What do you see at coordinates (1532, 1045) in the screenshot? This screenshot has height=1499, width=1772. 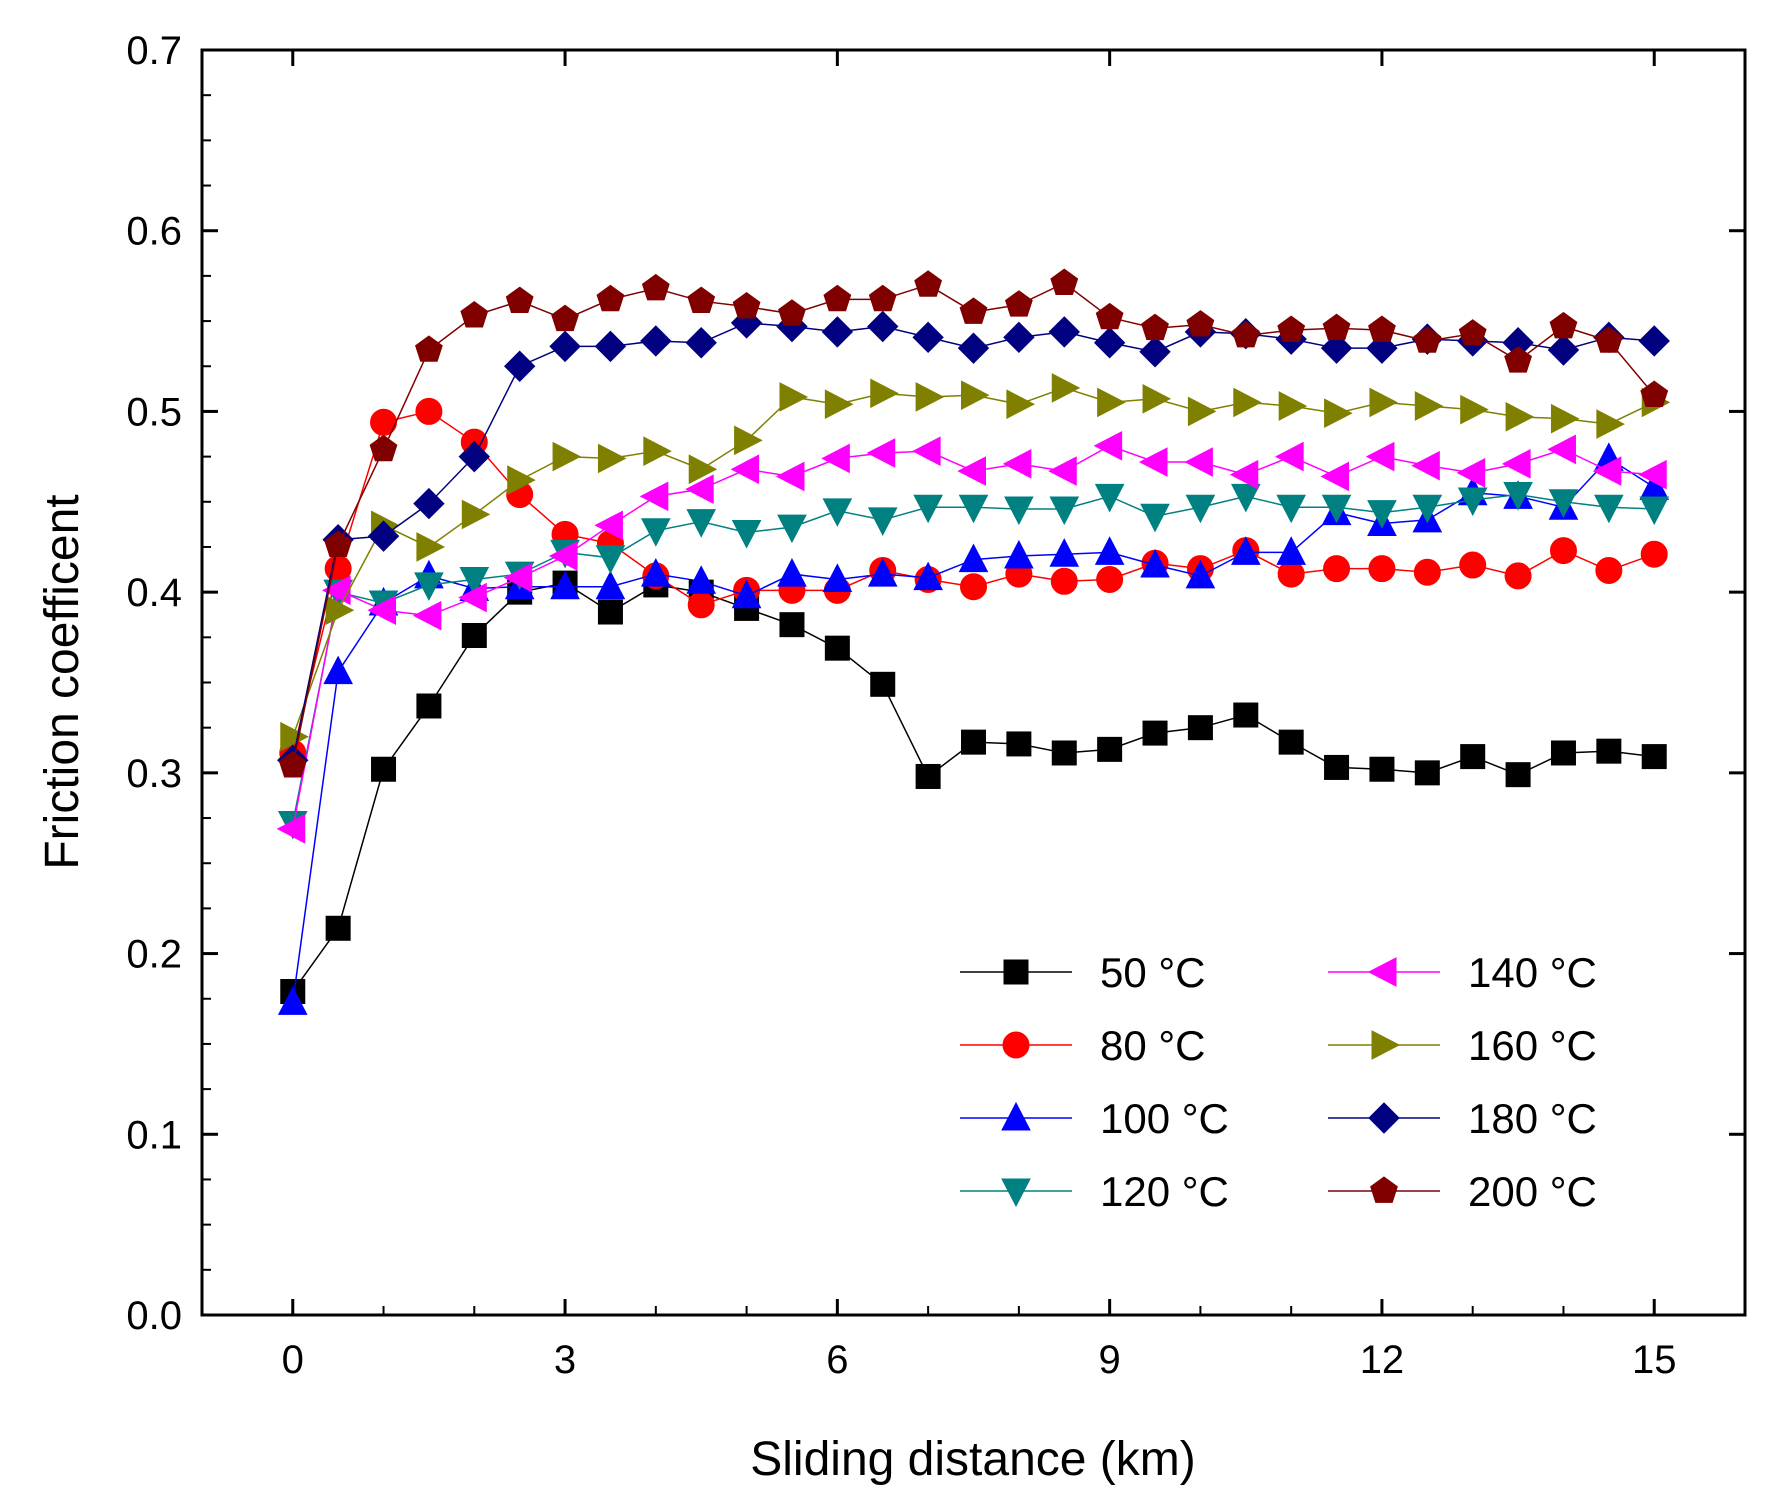 I see `legend-label: 160 °C` at bounding box center [1532, 1045].